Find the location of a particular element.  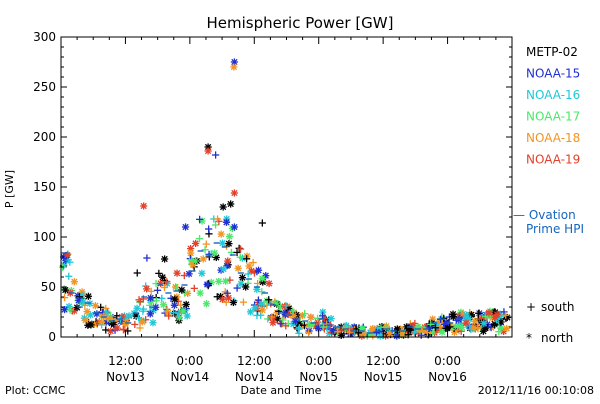

legend-ovation: Prime HPI is located at coordinates (555, 229).